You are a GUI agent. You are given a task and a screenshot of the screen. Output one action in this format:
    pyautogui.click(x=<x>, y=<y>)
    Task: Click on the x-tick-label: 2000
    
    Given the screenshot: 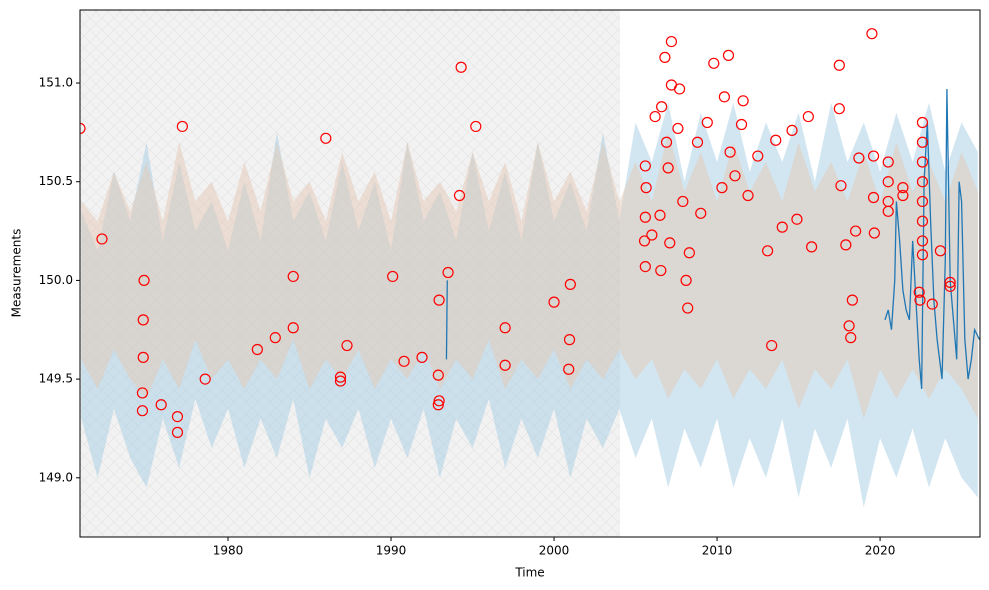 What is the action you would take?
    pyautogui.click(x=554, y=551)
    